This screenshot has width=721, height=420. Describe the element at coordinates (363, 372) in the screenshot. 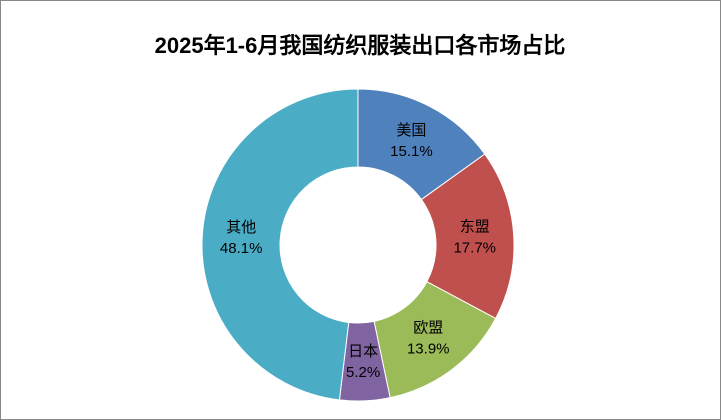

I see `value-label: 5.2%` at that location.